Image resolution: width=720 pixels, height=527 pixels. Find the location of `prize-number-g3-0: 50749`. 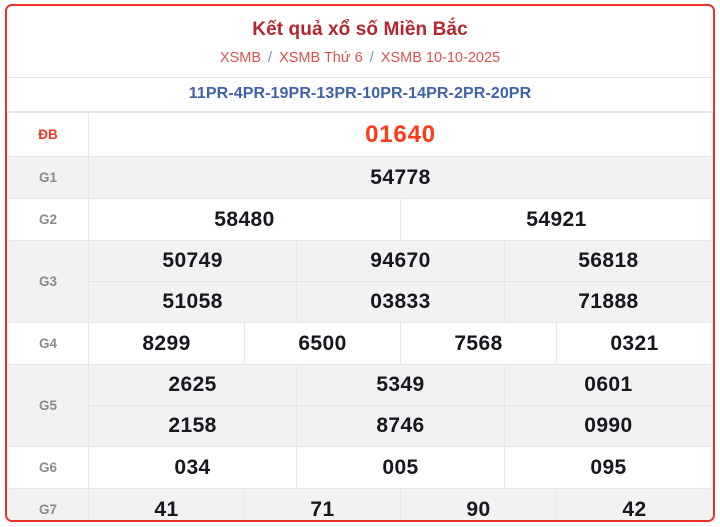

prize-number-g3-0: 50749 is located at coordinates (193, 261).